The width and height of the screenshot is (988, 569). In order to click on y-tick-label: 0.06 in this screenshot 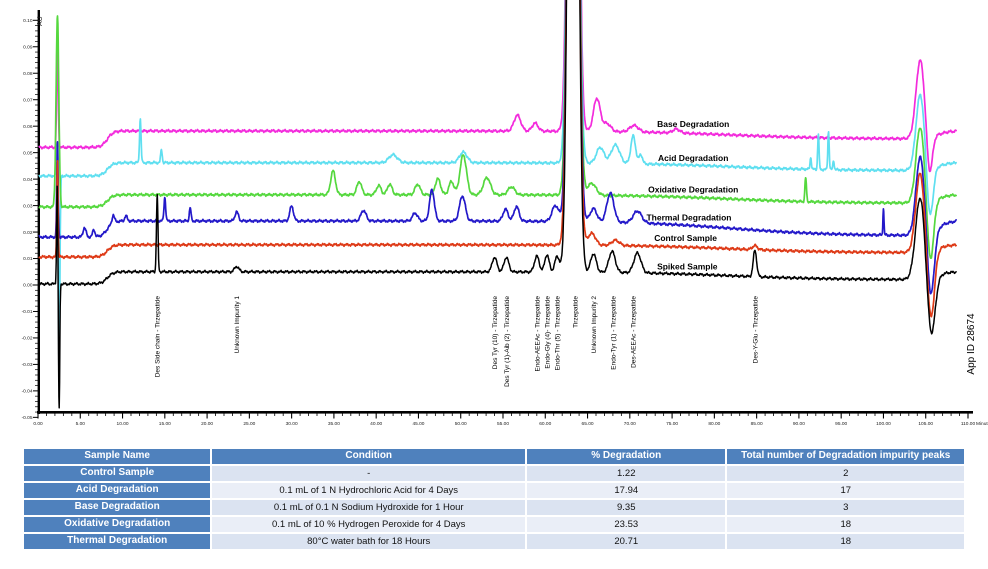, I will do `click(28, 127)`.